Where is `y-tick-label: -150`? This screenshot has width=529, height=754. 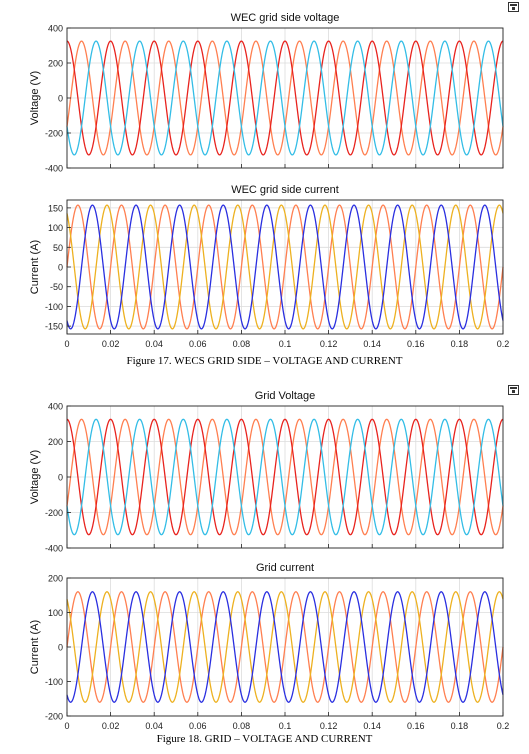 y-tick-label: -150 is located at coordinates (54, 327).